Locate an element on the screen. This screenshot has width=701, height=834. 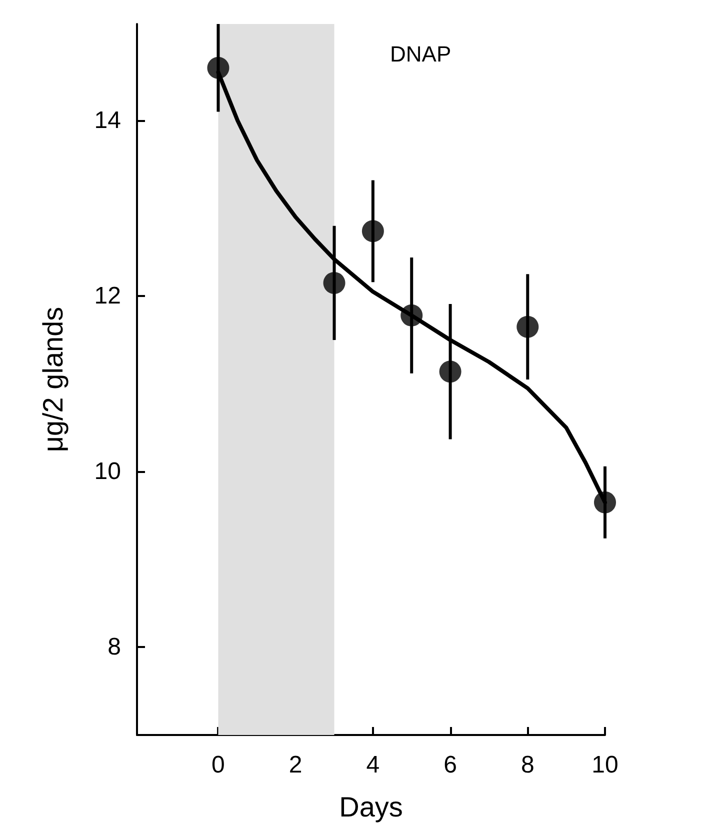
x-axis-title: Days is located at coordinates (371, 807).